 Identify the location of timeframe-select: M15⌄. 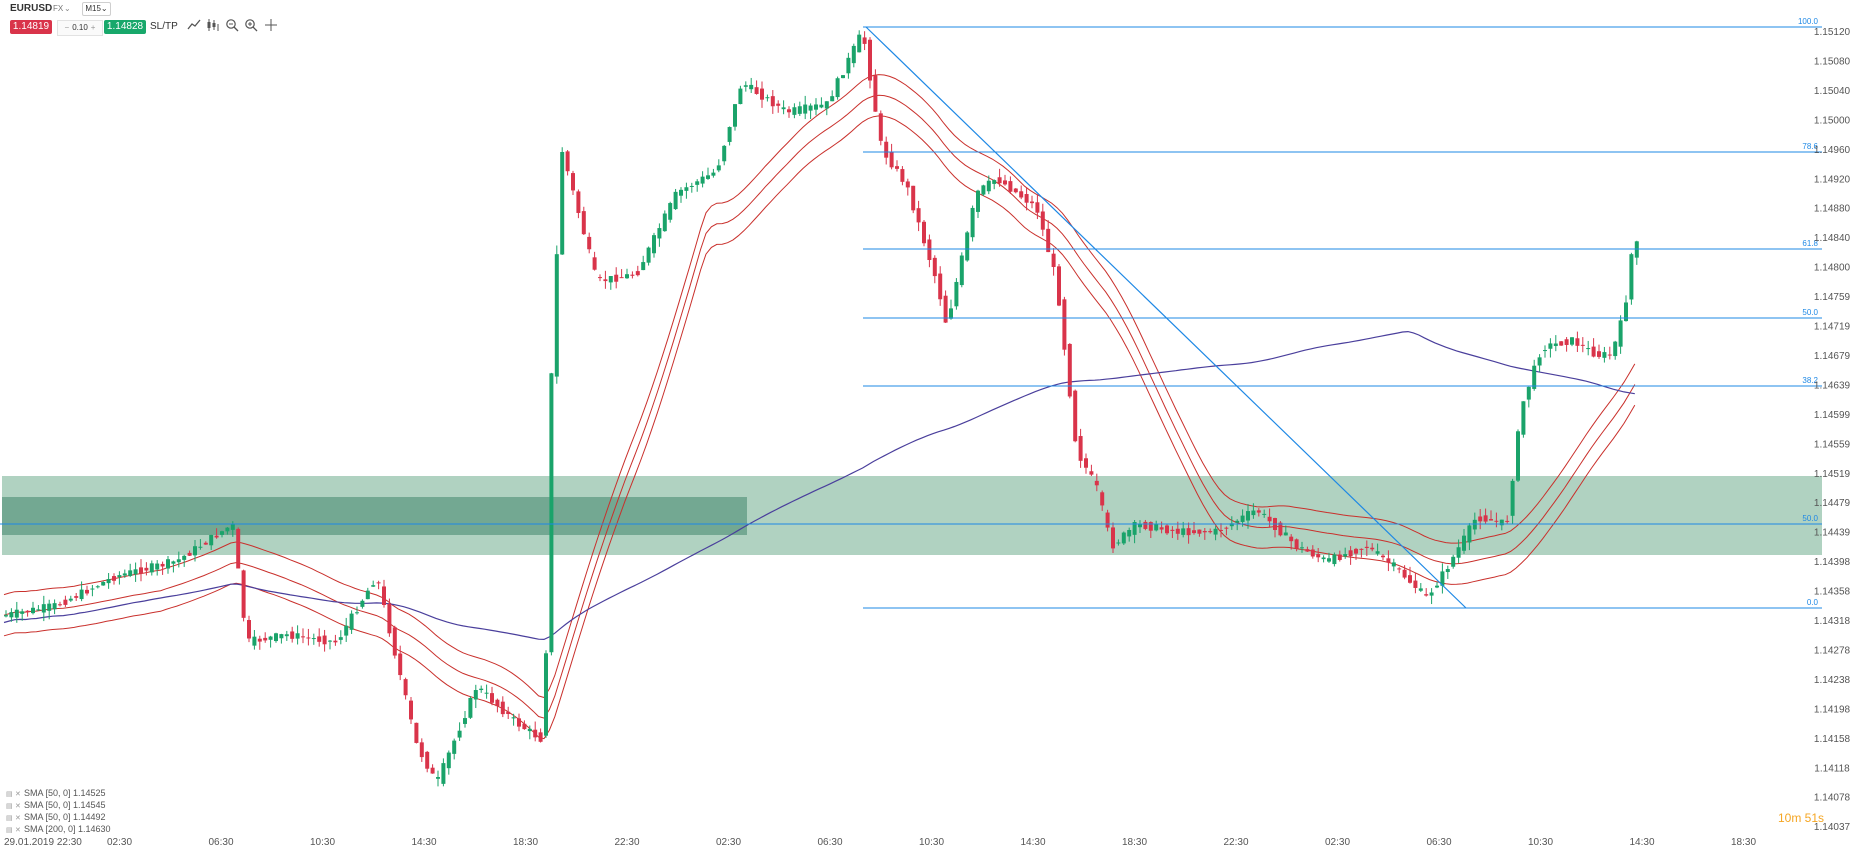
(96, 9).